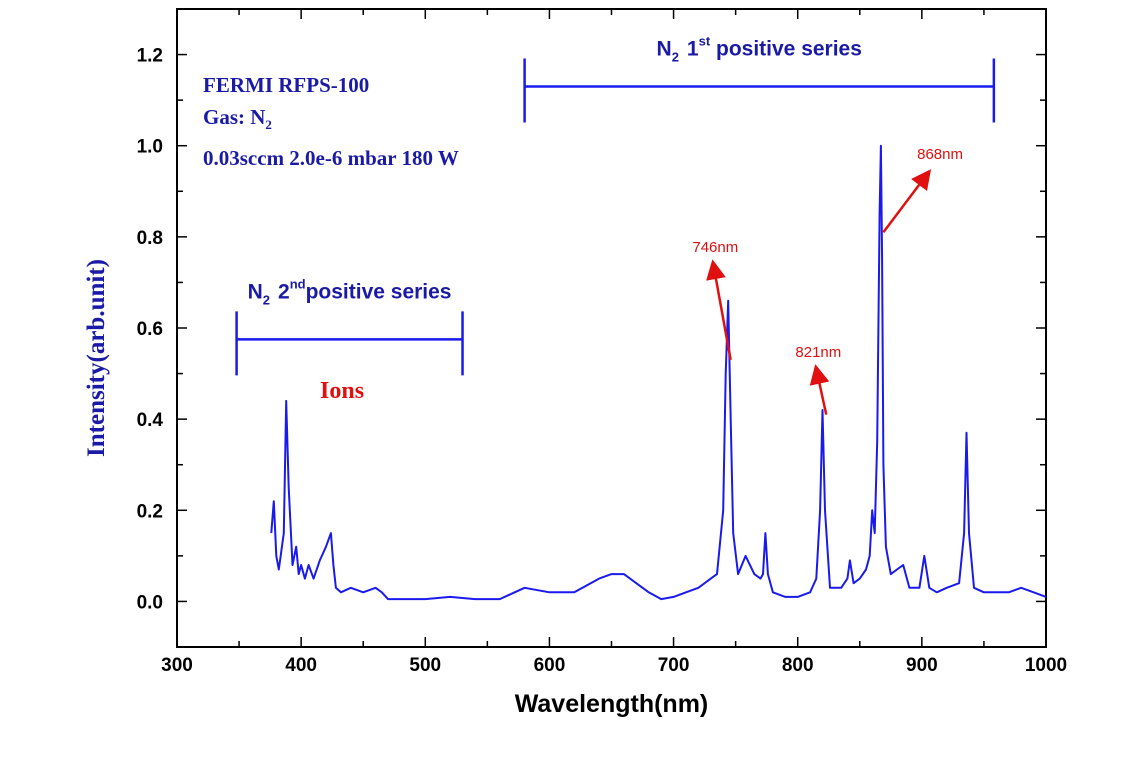 The width and height of the screenshot is (1139, 757). I want to click on info-conditions: 0.03sccm 2.0e-6 mbar 180 W, so click(331, 158).